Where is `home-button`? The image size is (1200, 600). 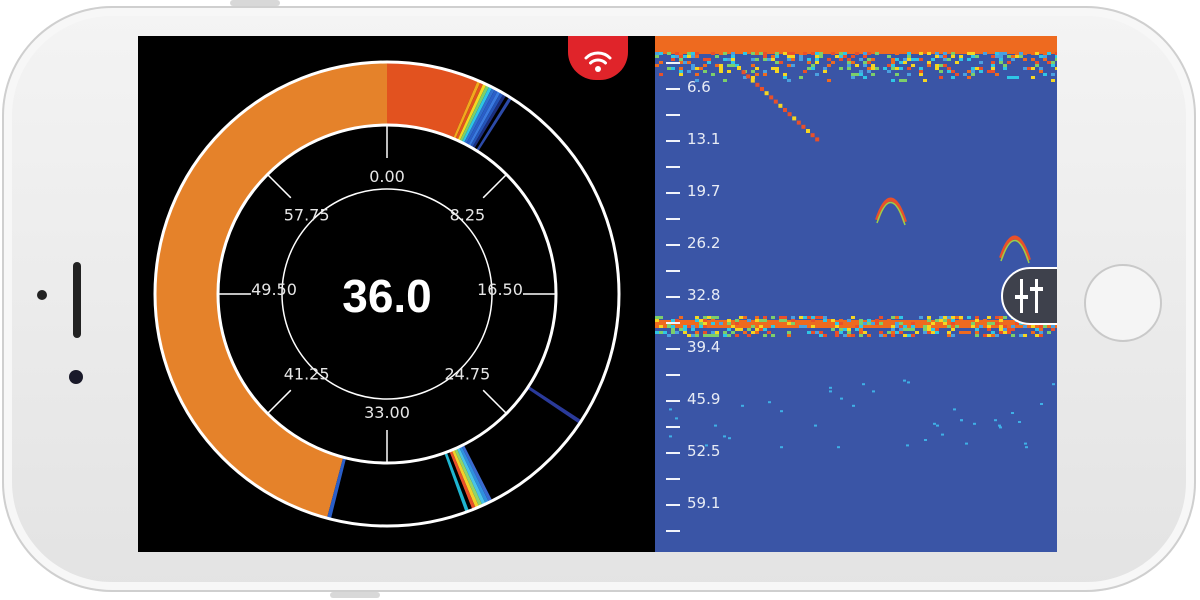
home-button is located at coordinates (1123, 303).